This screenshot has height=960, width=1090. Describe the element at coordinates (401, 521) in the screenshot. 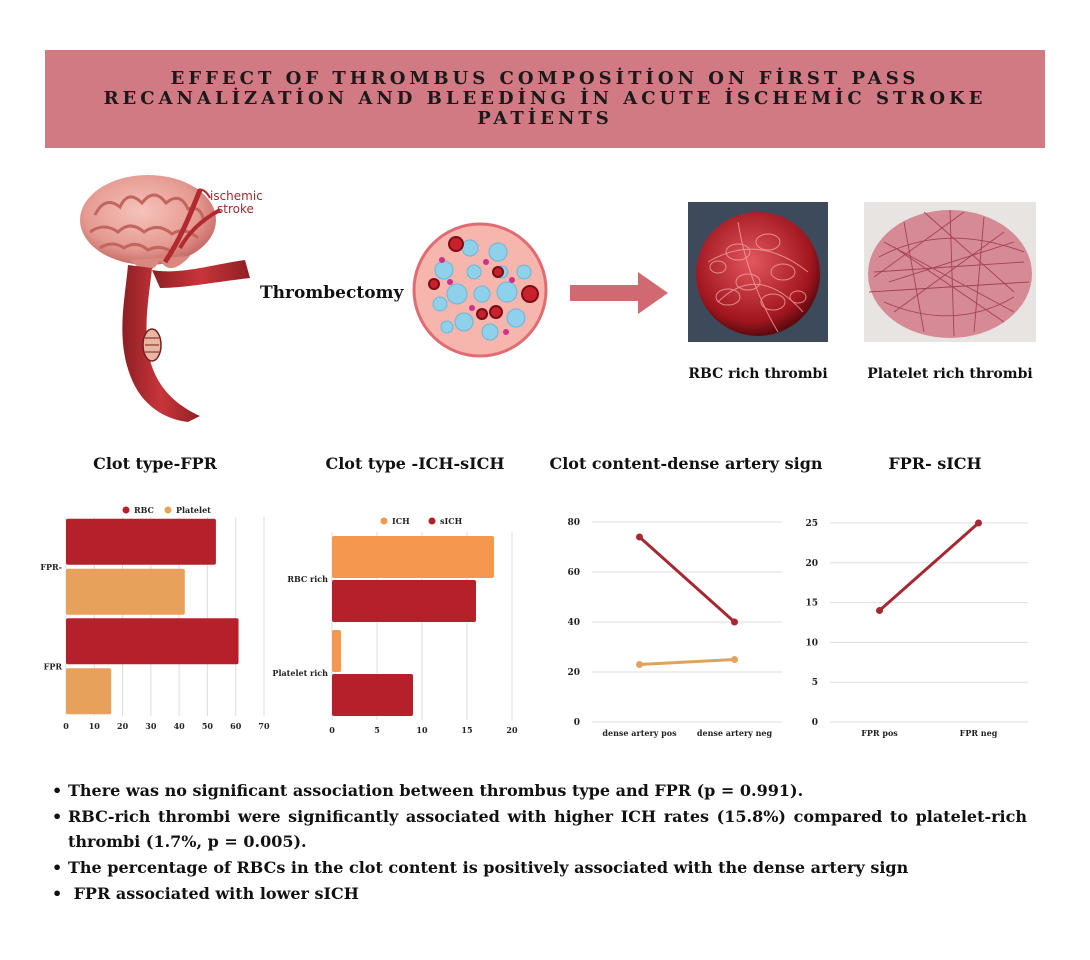

I see `legend-label: ICH` at that location.